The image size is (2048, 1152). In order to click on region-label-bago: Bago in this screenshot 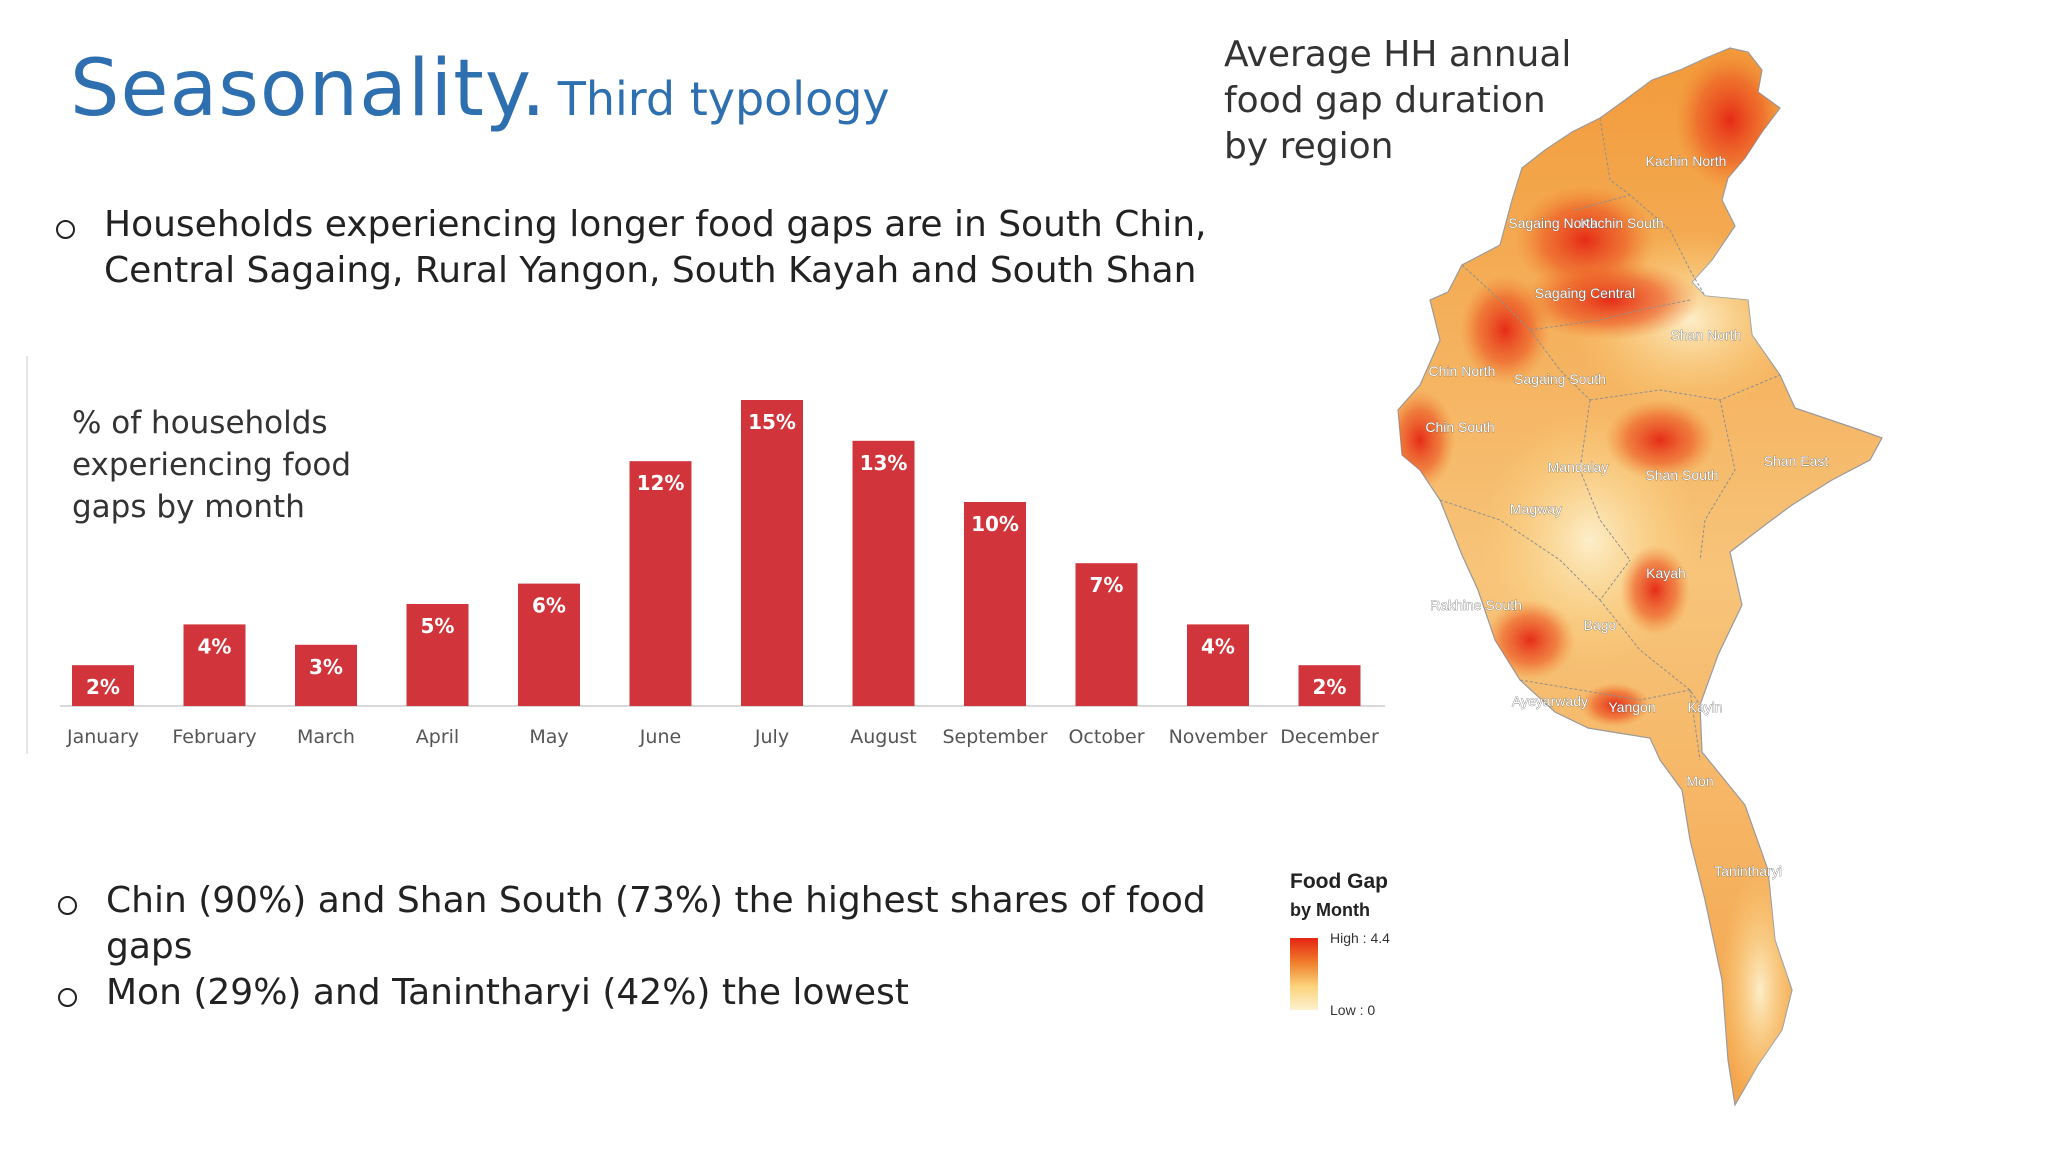, I will do `click(1600, 625)`.